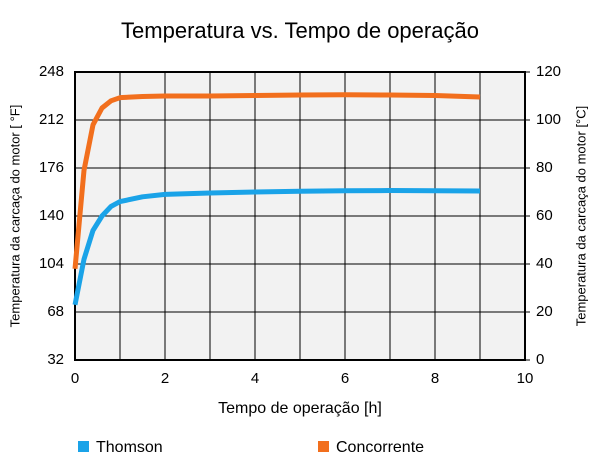 Image resolution: width=600 pixels, height=462 pixels. What do you see at coordinates (255, 378) in the screenshot?
I see `x-tick-label: 4` at bounding box center [255, 378].